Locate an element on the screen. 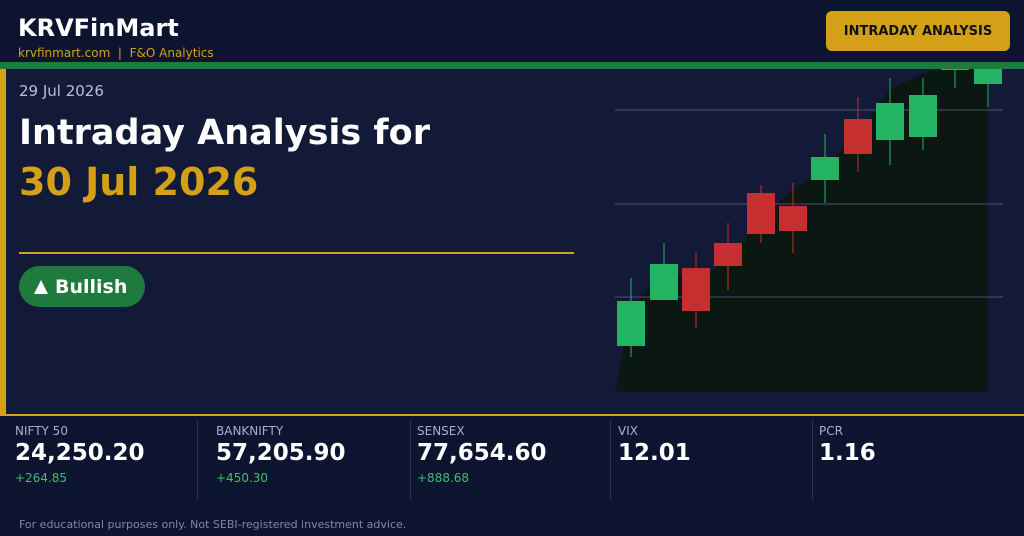  divider is located at coordinates (296, 253).